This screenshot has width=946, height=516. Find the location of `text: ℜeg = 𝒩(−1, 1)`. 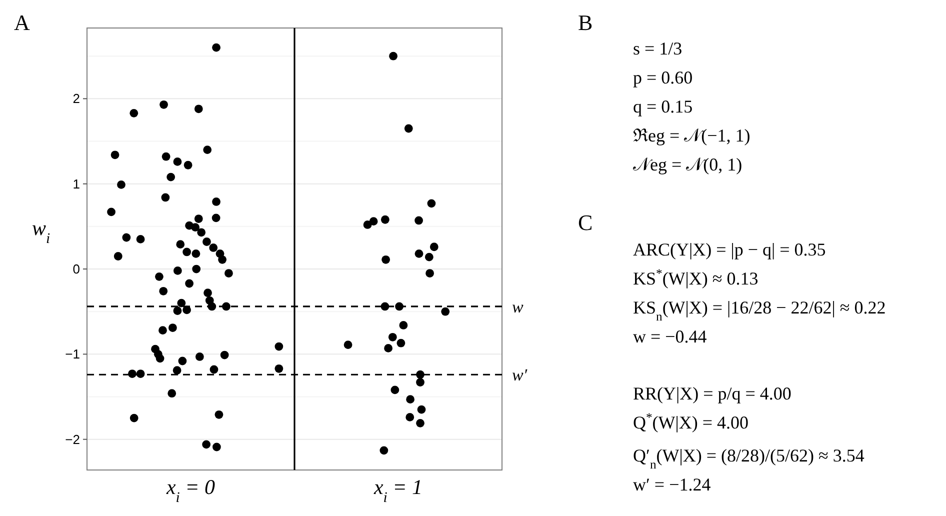

text: ℜeg = 𝒩(−1, 1) is located at coordinates (691, 135).